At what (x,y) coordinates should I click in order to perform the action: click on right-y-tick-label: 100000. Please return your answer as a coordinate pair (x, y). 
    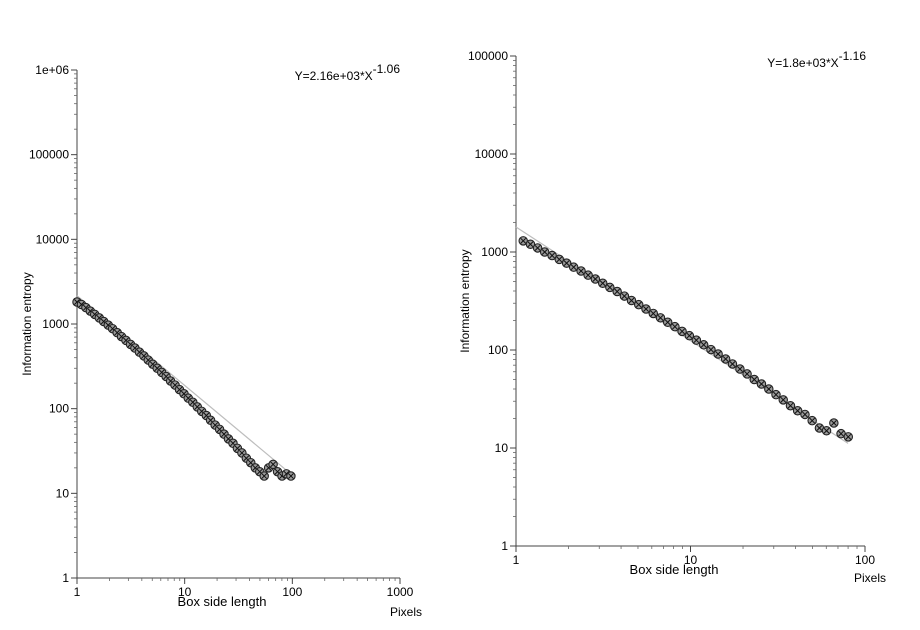
    Looking at the image, I should click on (488, 56).